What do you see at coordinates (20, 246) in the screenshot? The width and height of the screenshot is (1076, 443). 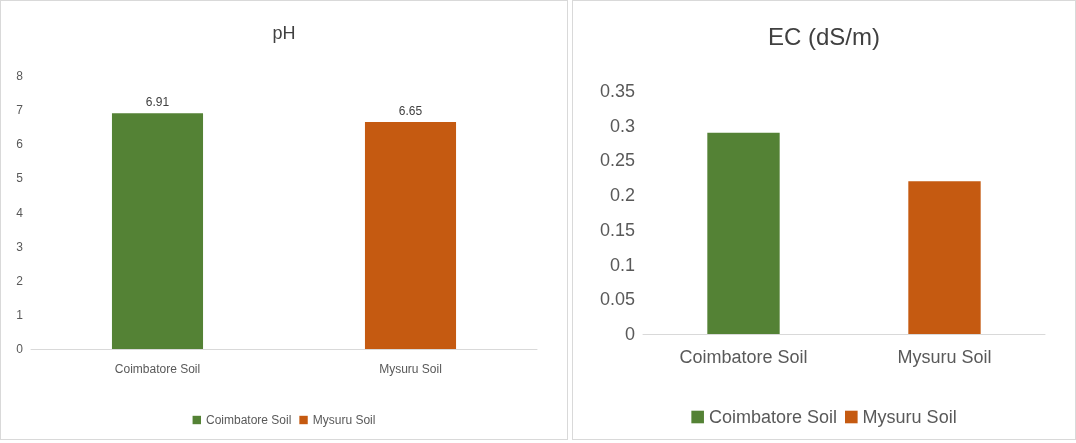 I see `y-tick-label: 3` at bounding box center [20, 246].